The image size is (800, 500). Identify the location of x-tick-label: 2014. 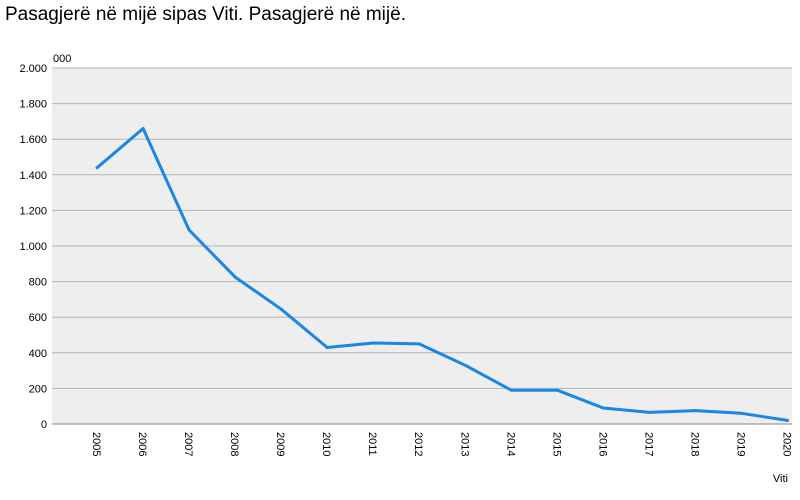
(510, 444).